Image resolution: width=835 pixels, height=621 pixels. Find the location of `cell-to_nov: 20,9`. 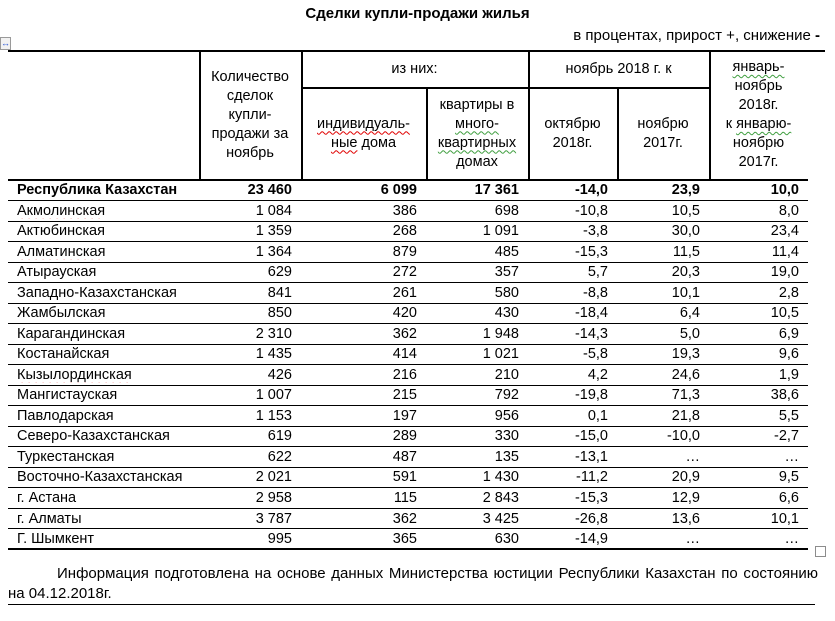

cell-to_nov: 20,9 is located at coordinates (685, 477).